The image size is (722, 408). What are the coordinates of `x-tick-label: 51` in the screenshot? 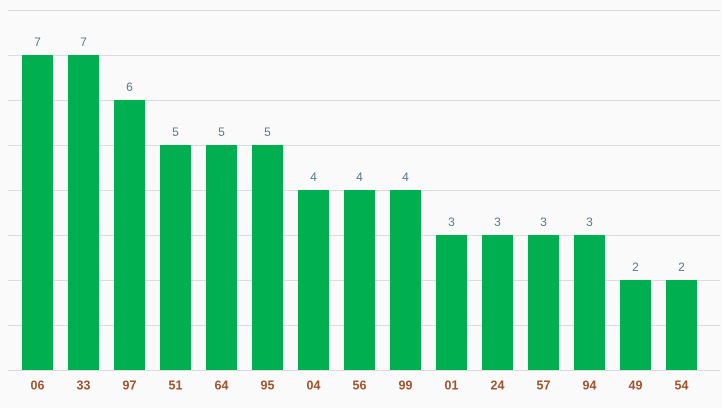 It's located at (176, 385).